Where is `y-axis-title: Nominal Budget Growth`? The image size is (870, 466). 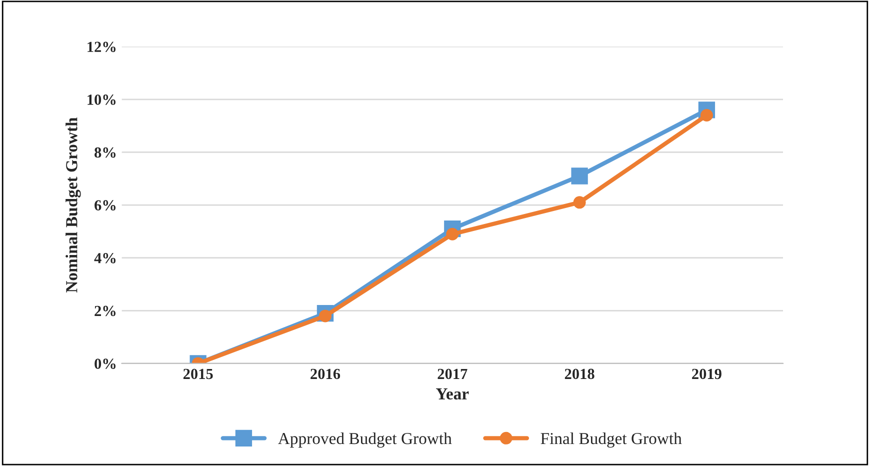
y-axis-title: Nominal Budget Growth is located at coordinates (73, 205).